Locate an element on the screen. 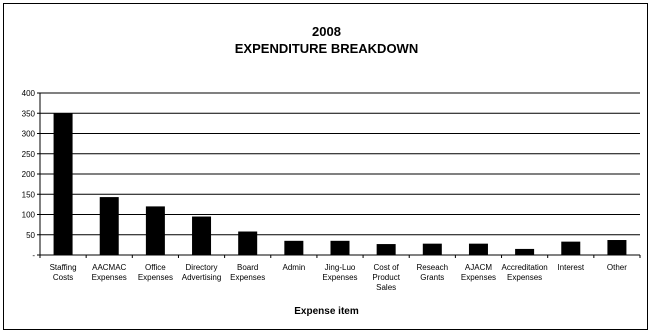 This screenshot has width=653, height=335. x-tick-label-line: AACMAC is located at coordinates (109, 267).